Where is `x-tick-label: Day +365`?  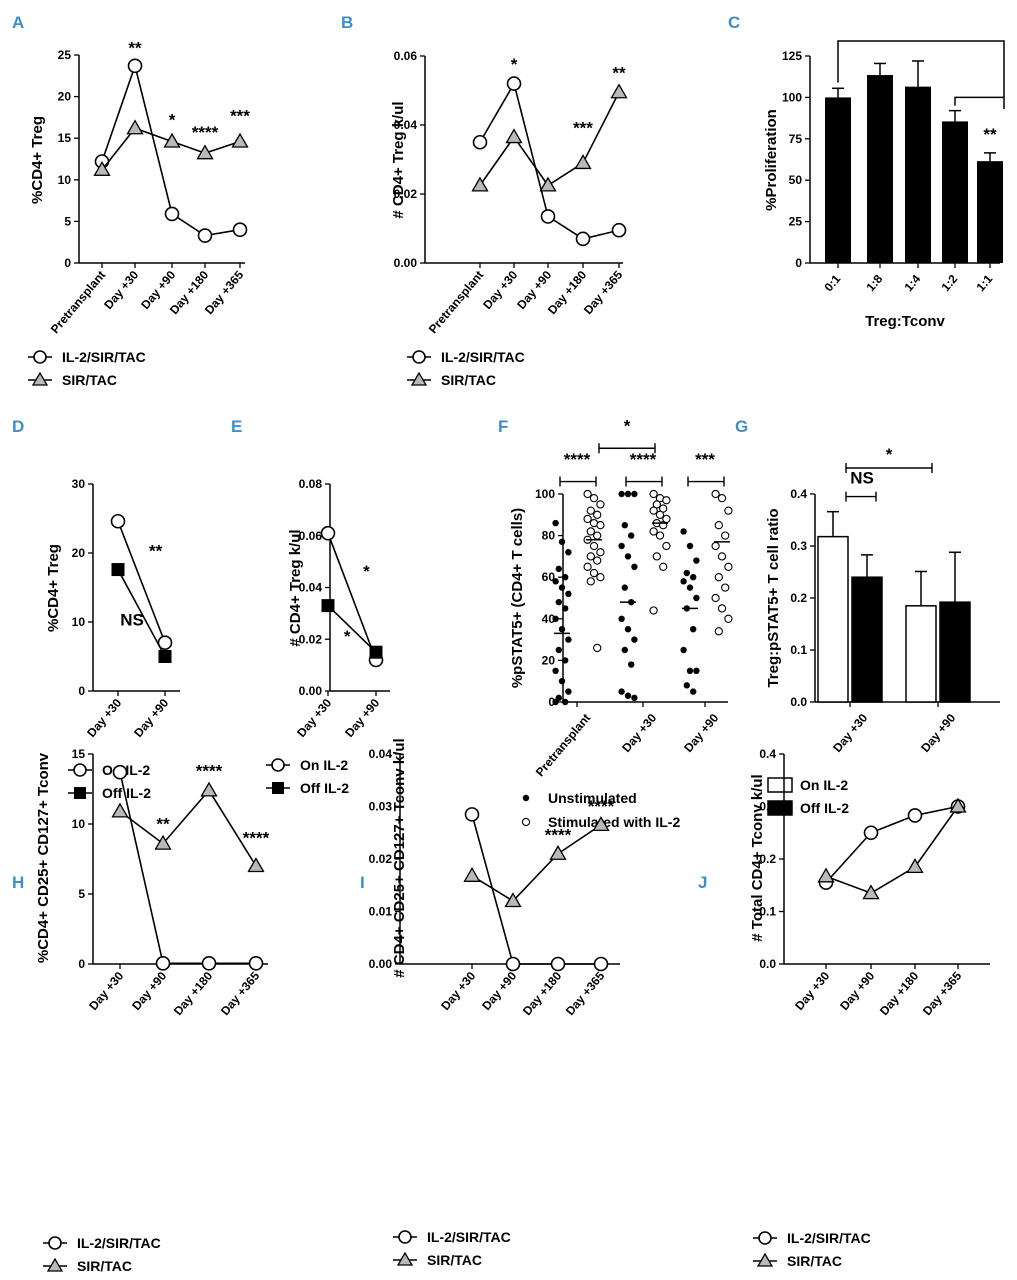 x-tick-label: Day +365 is located at coordinates (603, 292).